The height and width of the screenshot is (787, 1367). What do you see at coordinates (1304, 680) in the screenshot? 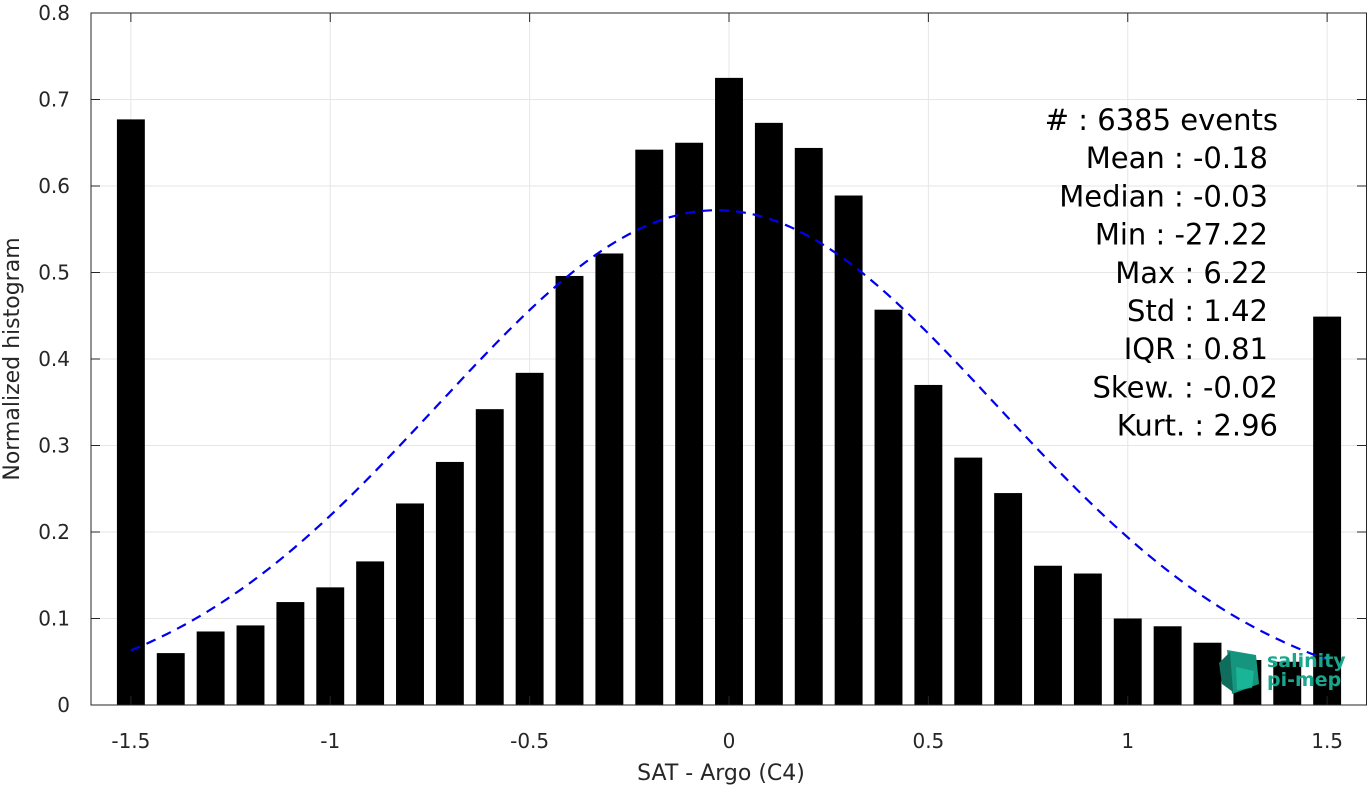
I see `logo-text-pi-mep: pi-mep` at bounding box center [1304, 680].